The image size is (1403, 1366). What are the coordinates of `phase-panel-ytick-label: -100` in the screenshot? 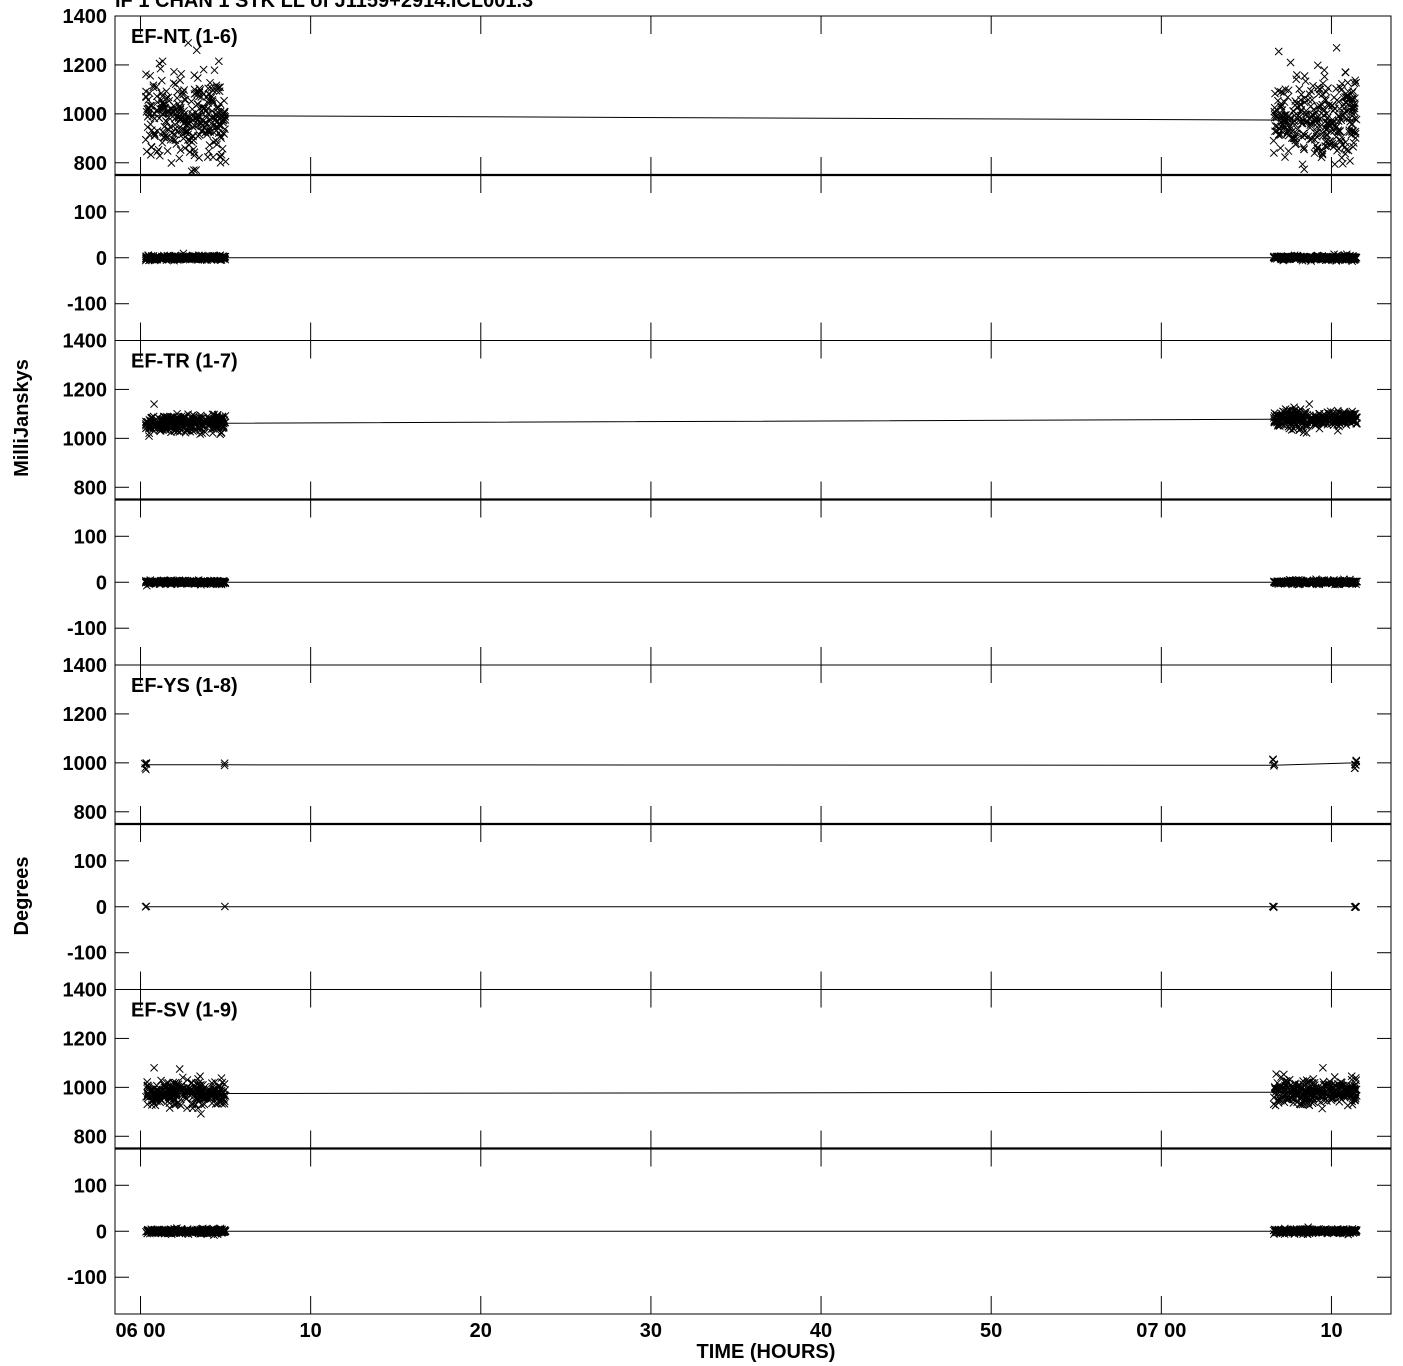 It's located at (87, 305).